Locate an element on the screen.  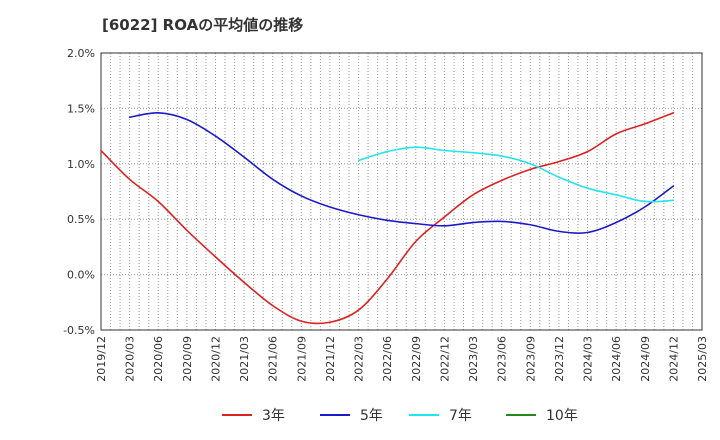
x-tick-label: 2024/09 is located at coordinates (645, 359).